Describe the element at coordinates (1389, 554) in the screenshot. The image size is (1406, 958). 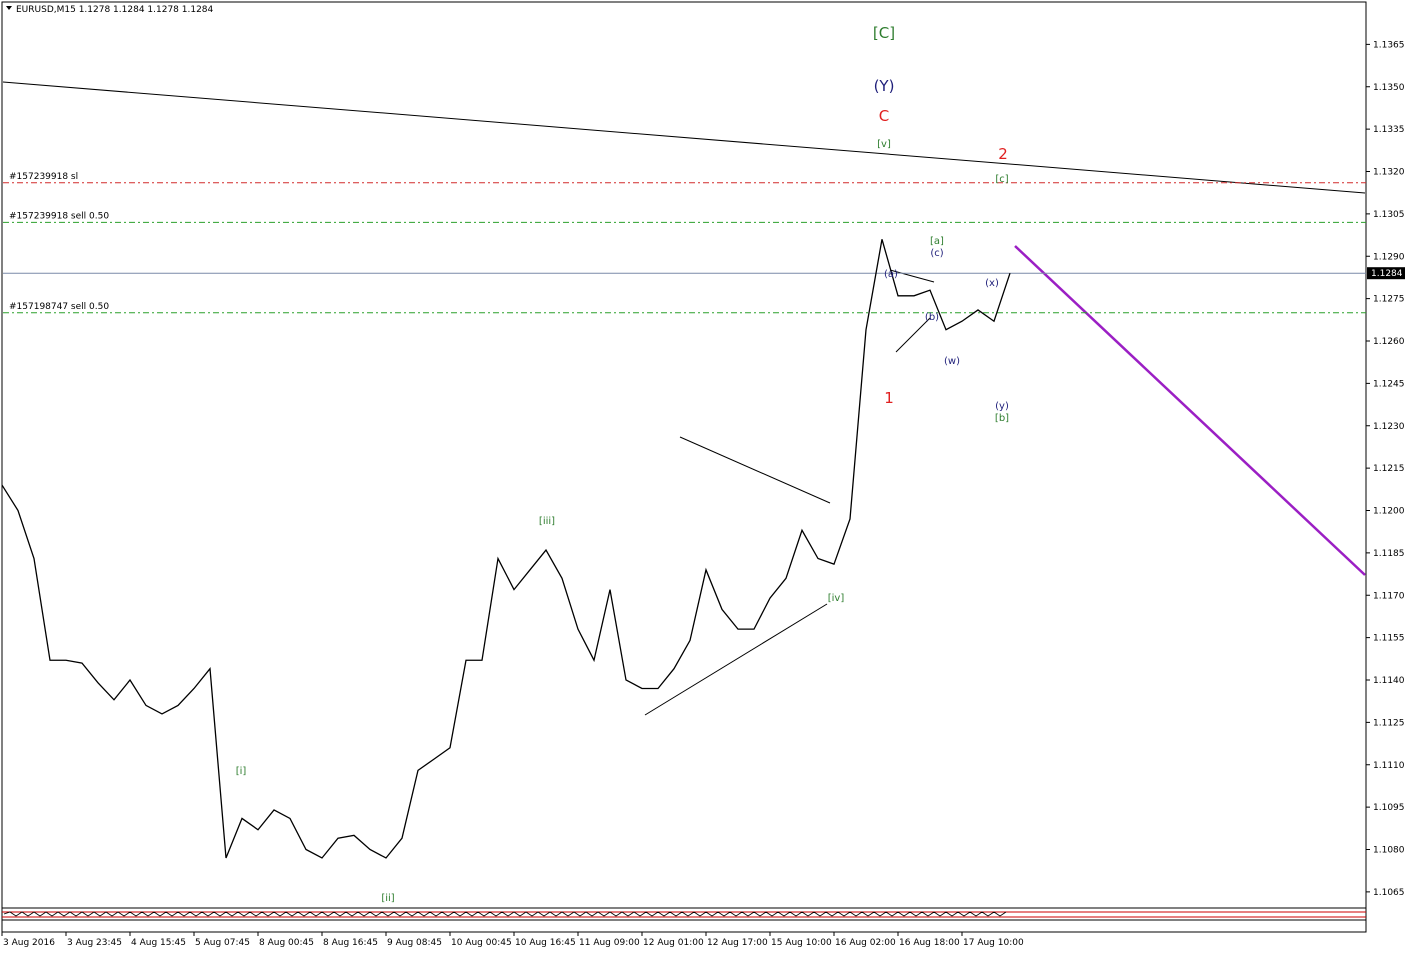
I see `y-tick-label: 1.1185` at that location.